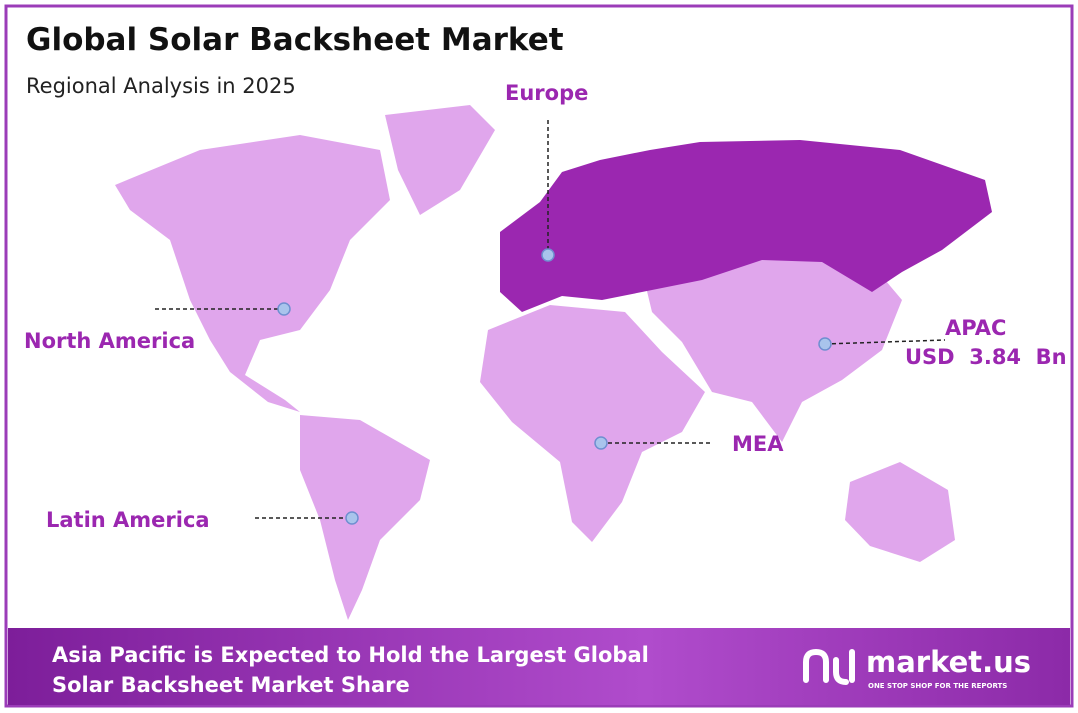 The width and height of the screenshot is (1078, 713). Describe the element at coordinates (900, 512) in the screenshot. I see `australia` at that location.